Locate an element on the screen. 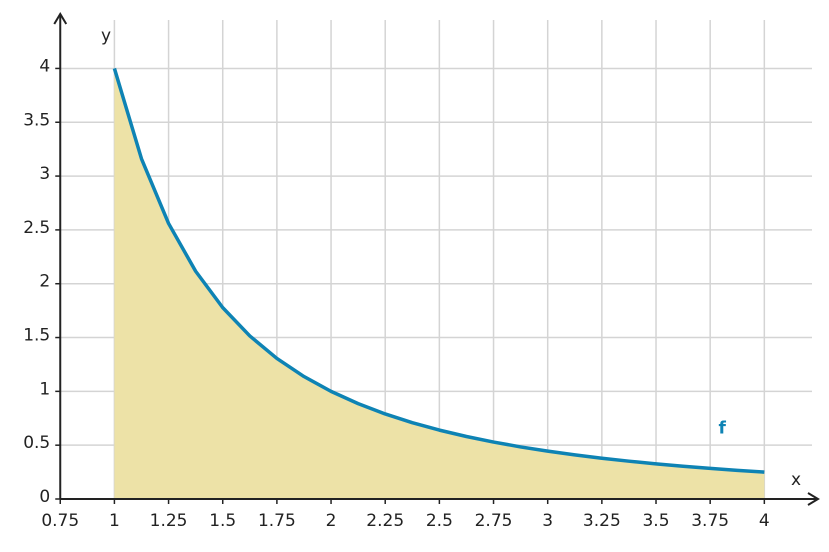  y-tick-label: 3 is located at coordinates (44, 174).